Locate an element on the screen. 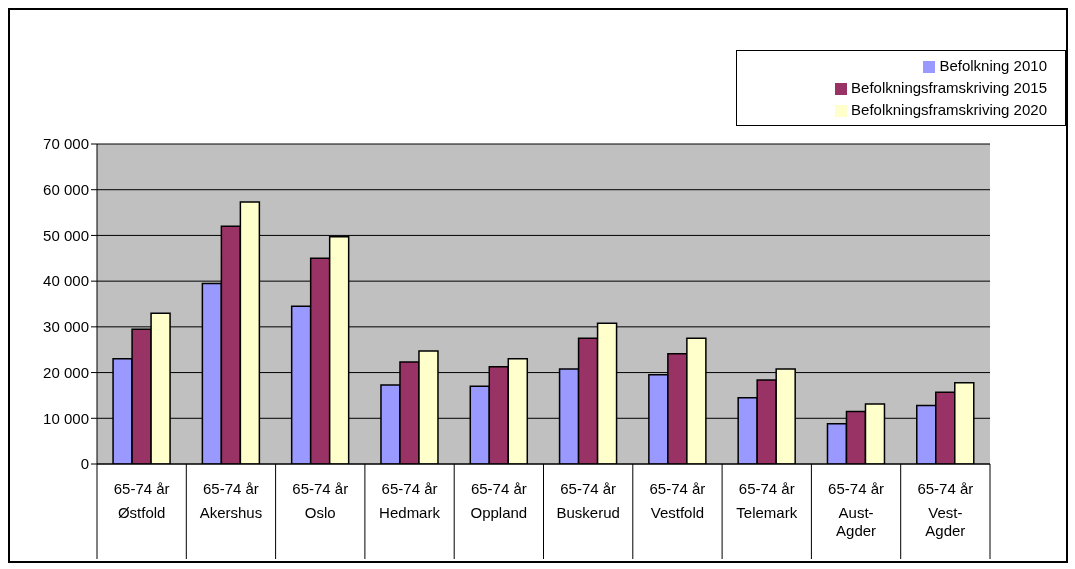 This screenshot has height=569, width=1075. legend-label: Befolkningsframskriving 2015 is located at coordinates (949, 87).